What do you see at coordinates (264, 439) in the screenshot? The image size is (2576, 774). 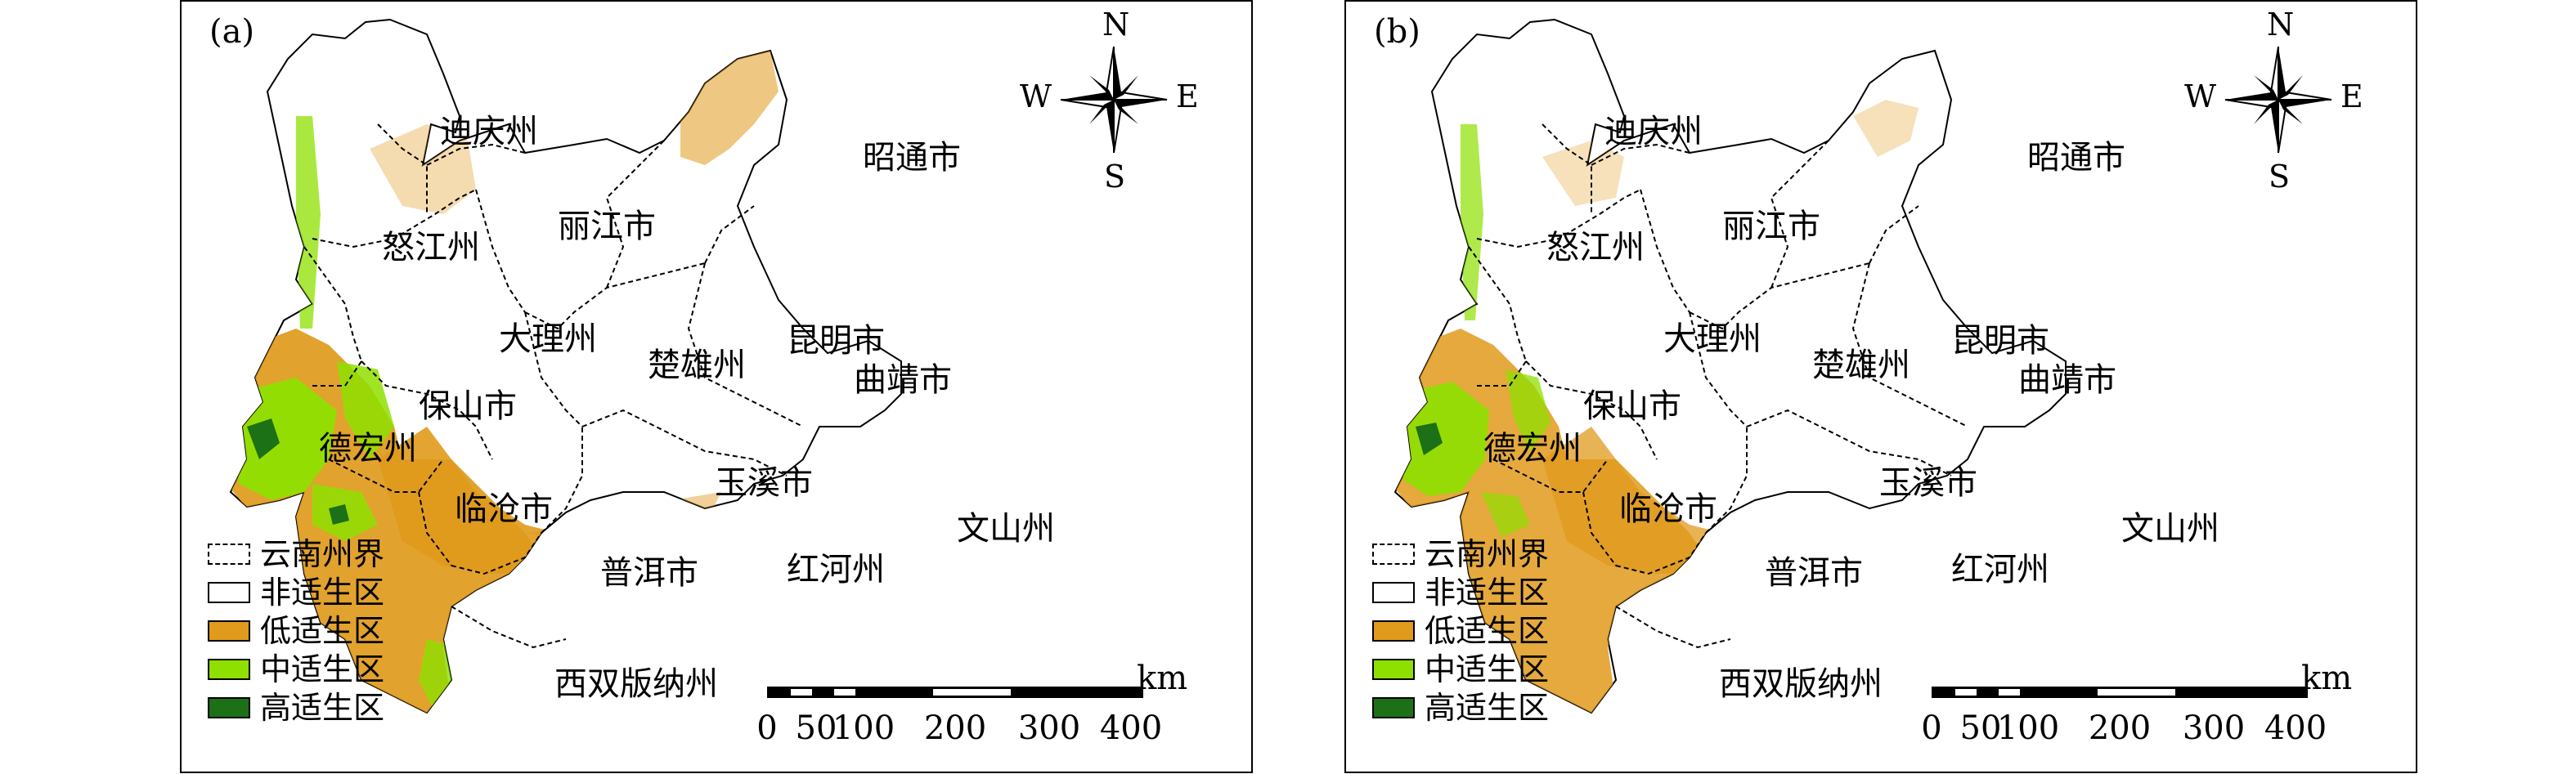 I see `high-suitability-dehong-a` at bounding box center [264, 439].